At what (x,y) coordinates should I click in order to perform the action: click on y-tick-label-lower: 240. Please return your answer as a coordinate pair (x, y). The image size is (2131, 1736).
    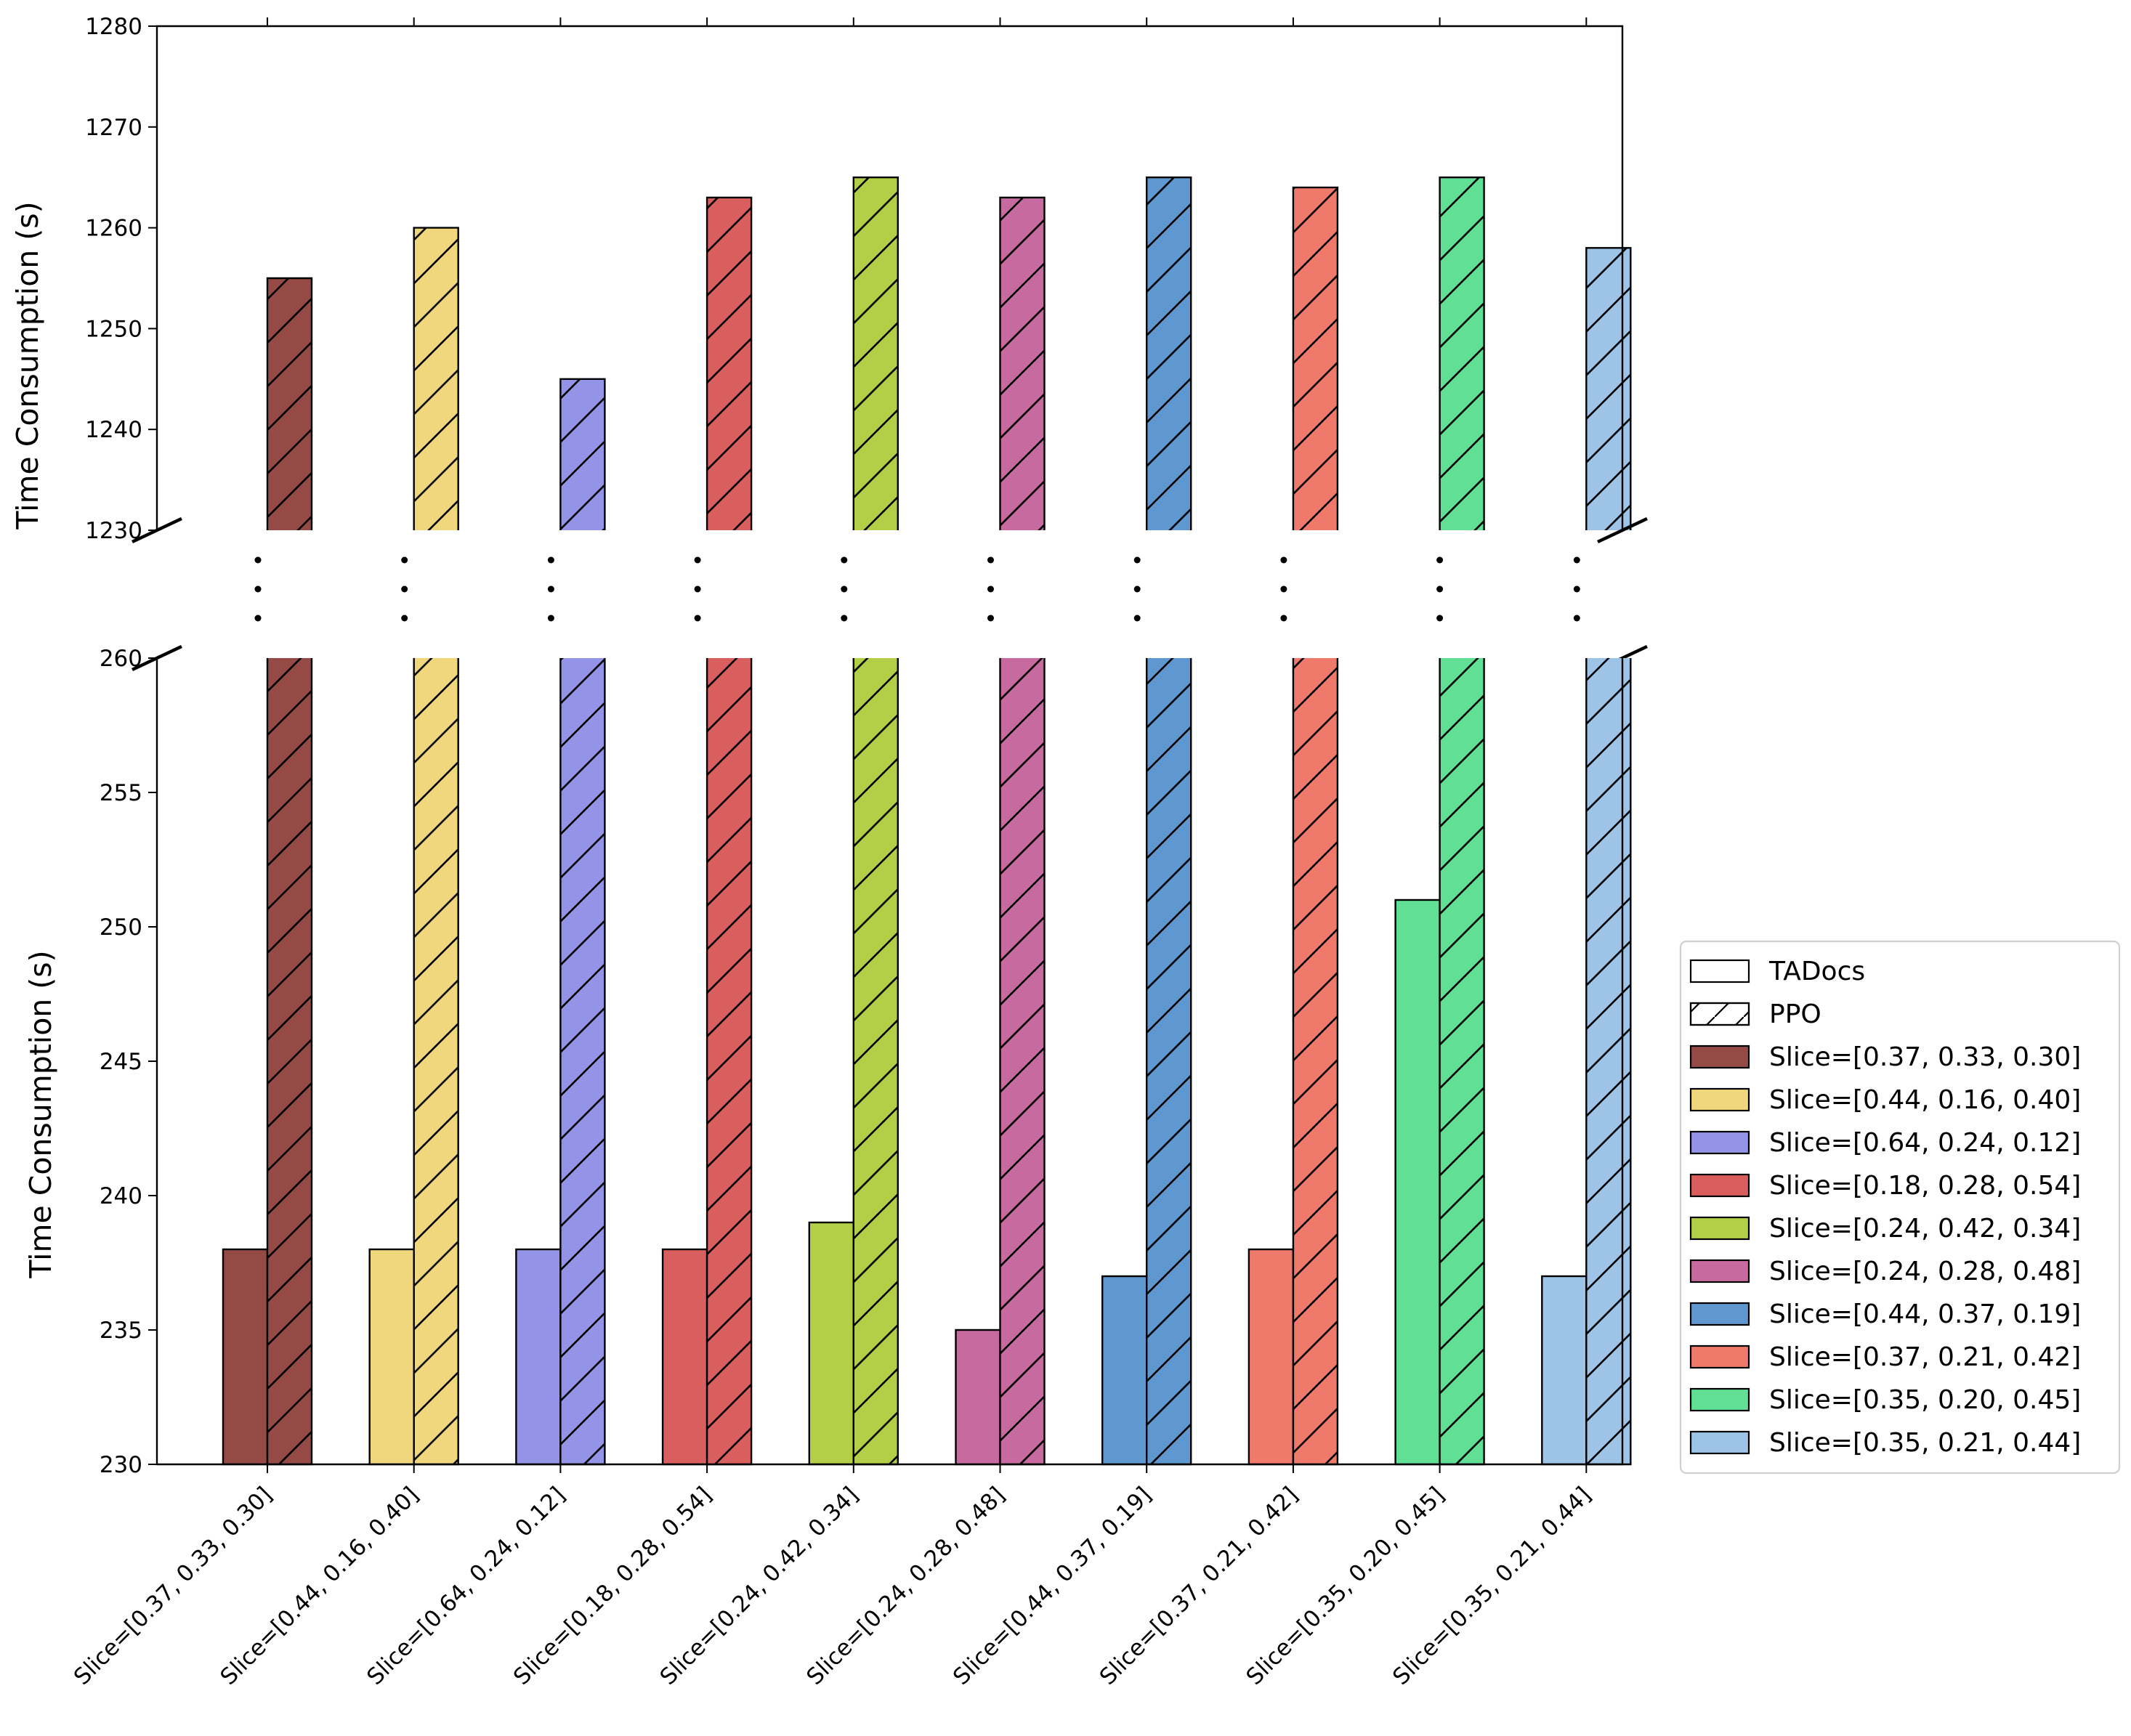
    Looking at the image, I should click on (121, 1196).